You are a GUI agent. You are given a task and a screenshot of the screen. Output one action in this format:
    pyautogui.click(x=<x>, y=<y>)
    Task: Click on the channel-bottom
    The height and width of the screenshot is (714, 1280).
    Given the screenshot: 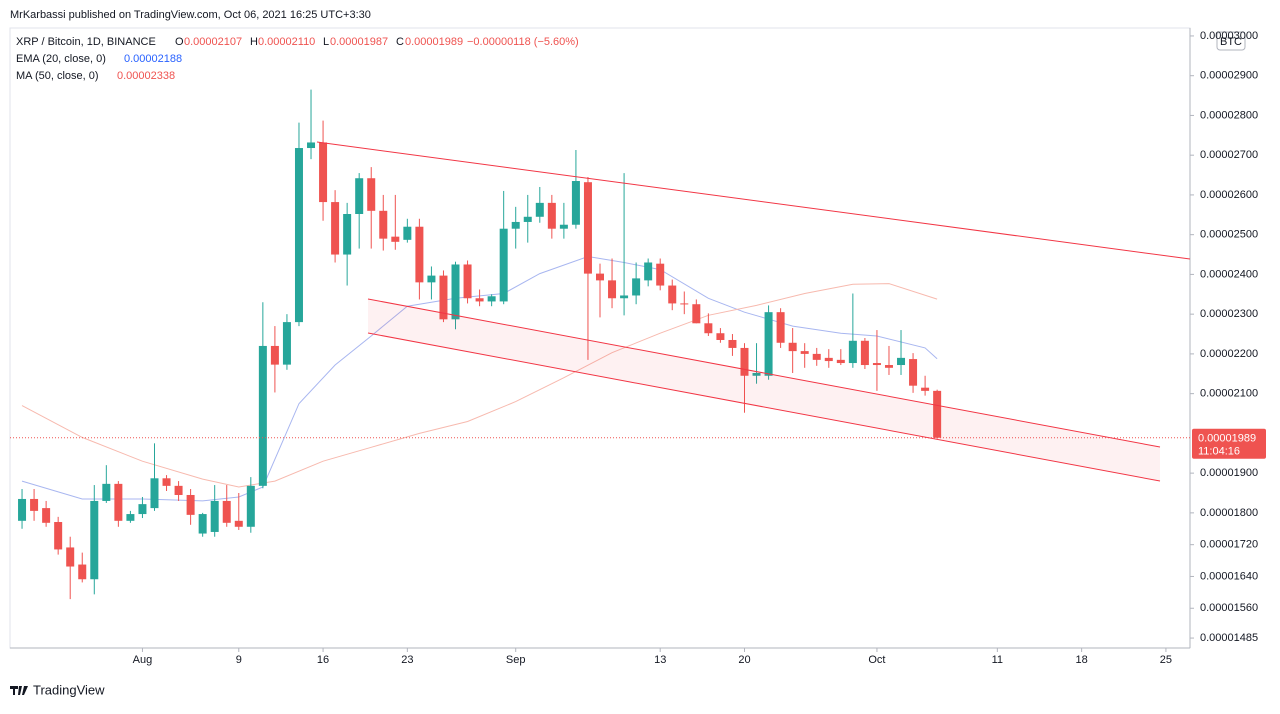 What is the action you would take?
    pyautogui.click(x=764, y=407)
    